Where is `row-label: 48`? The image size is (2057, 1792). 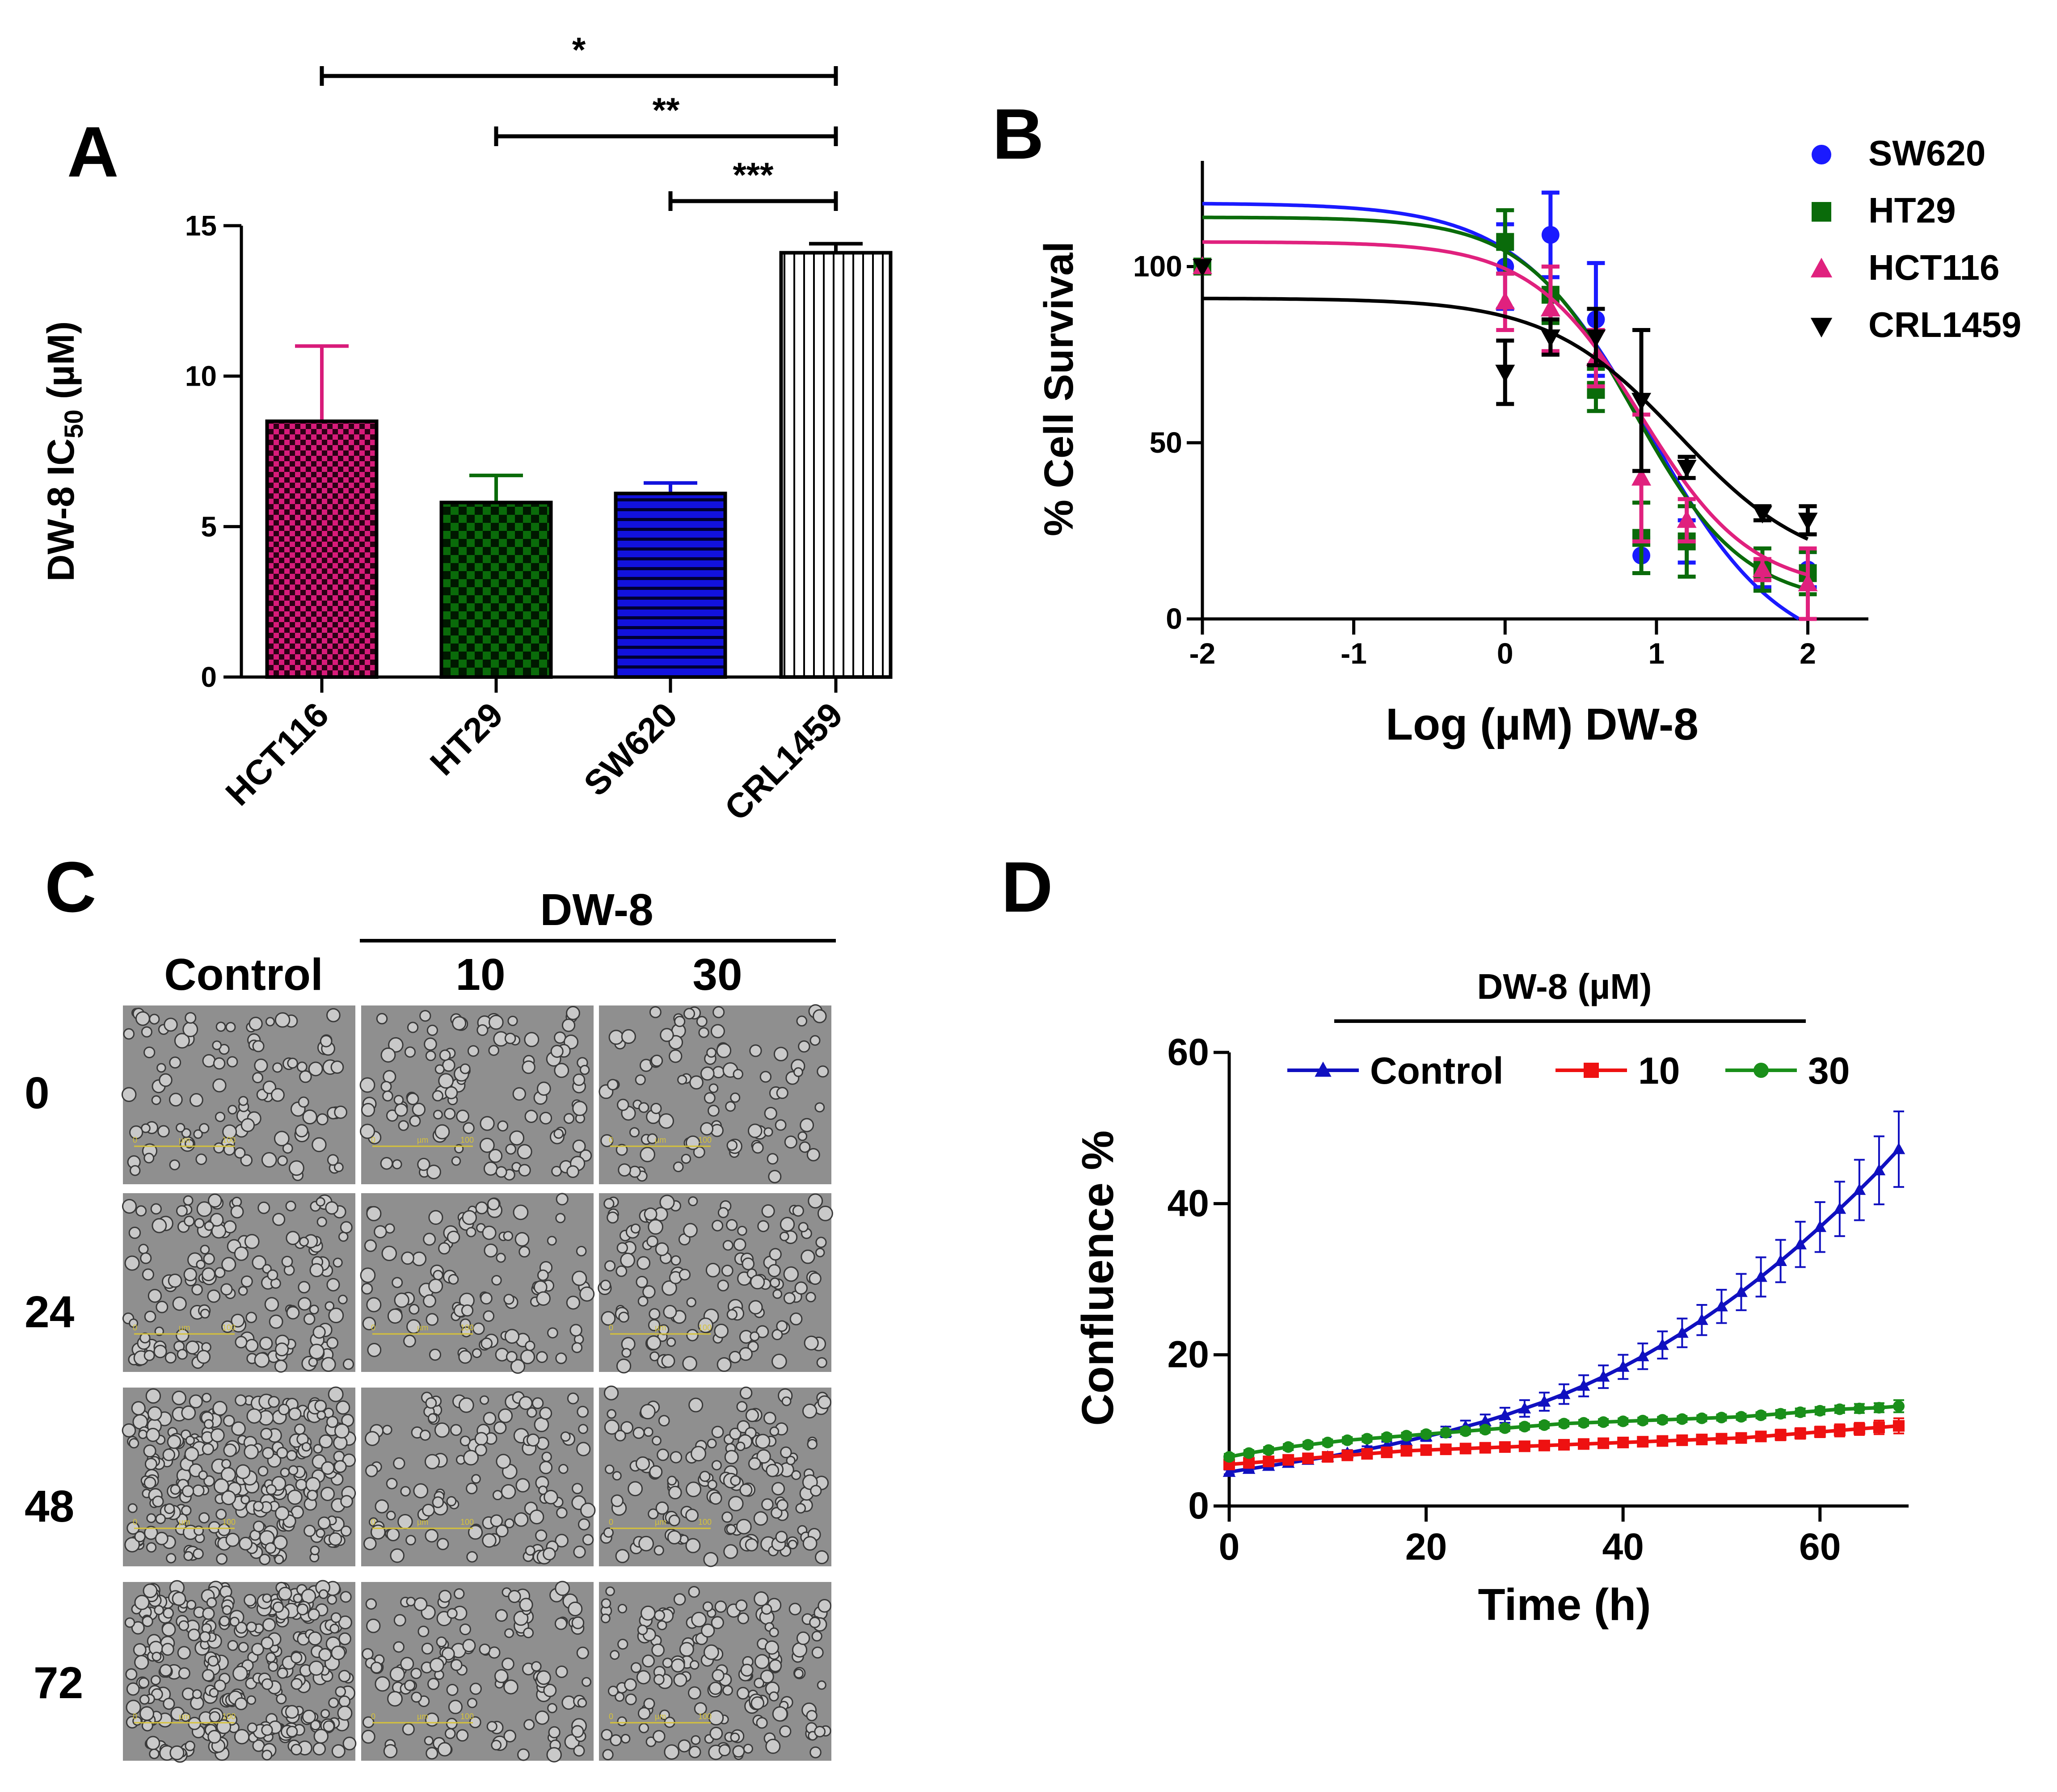
row-label: 48 is located at coordinates (49, 1506).